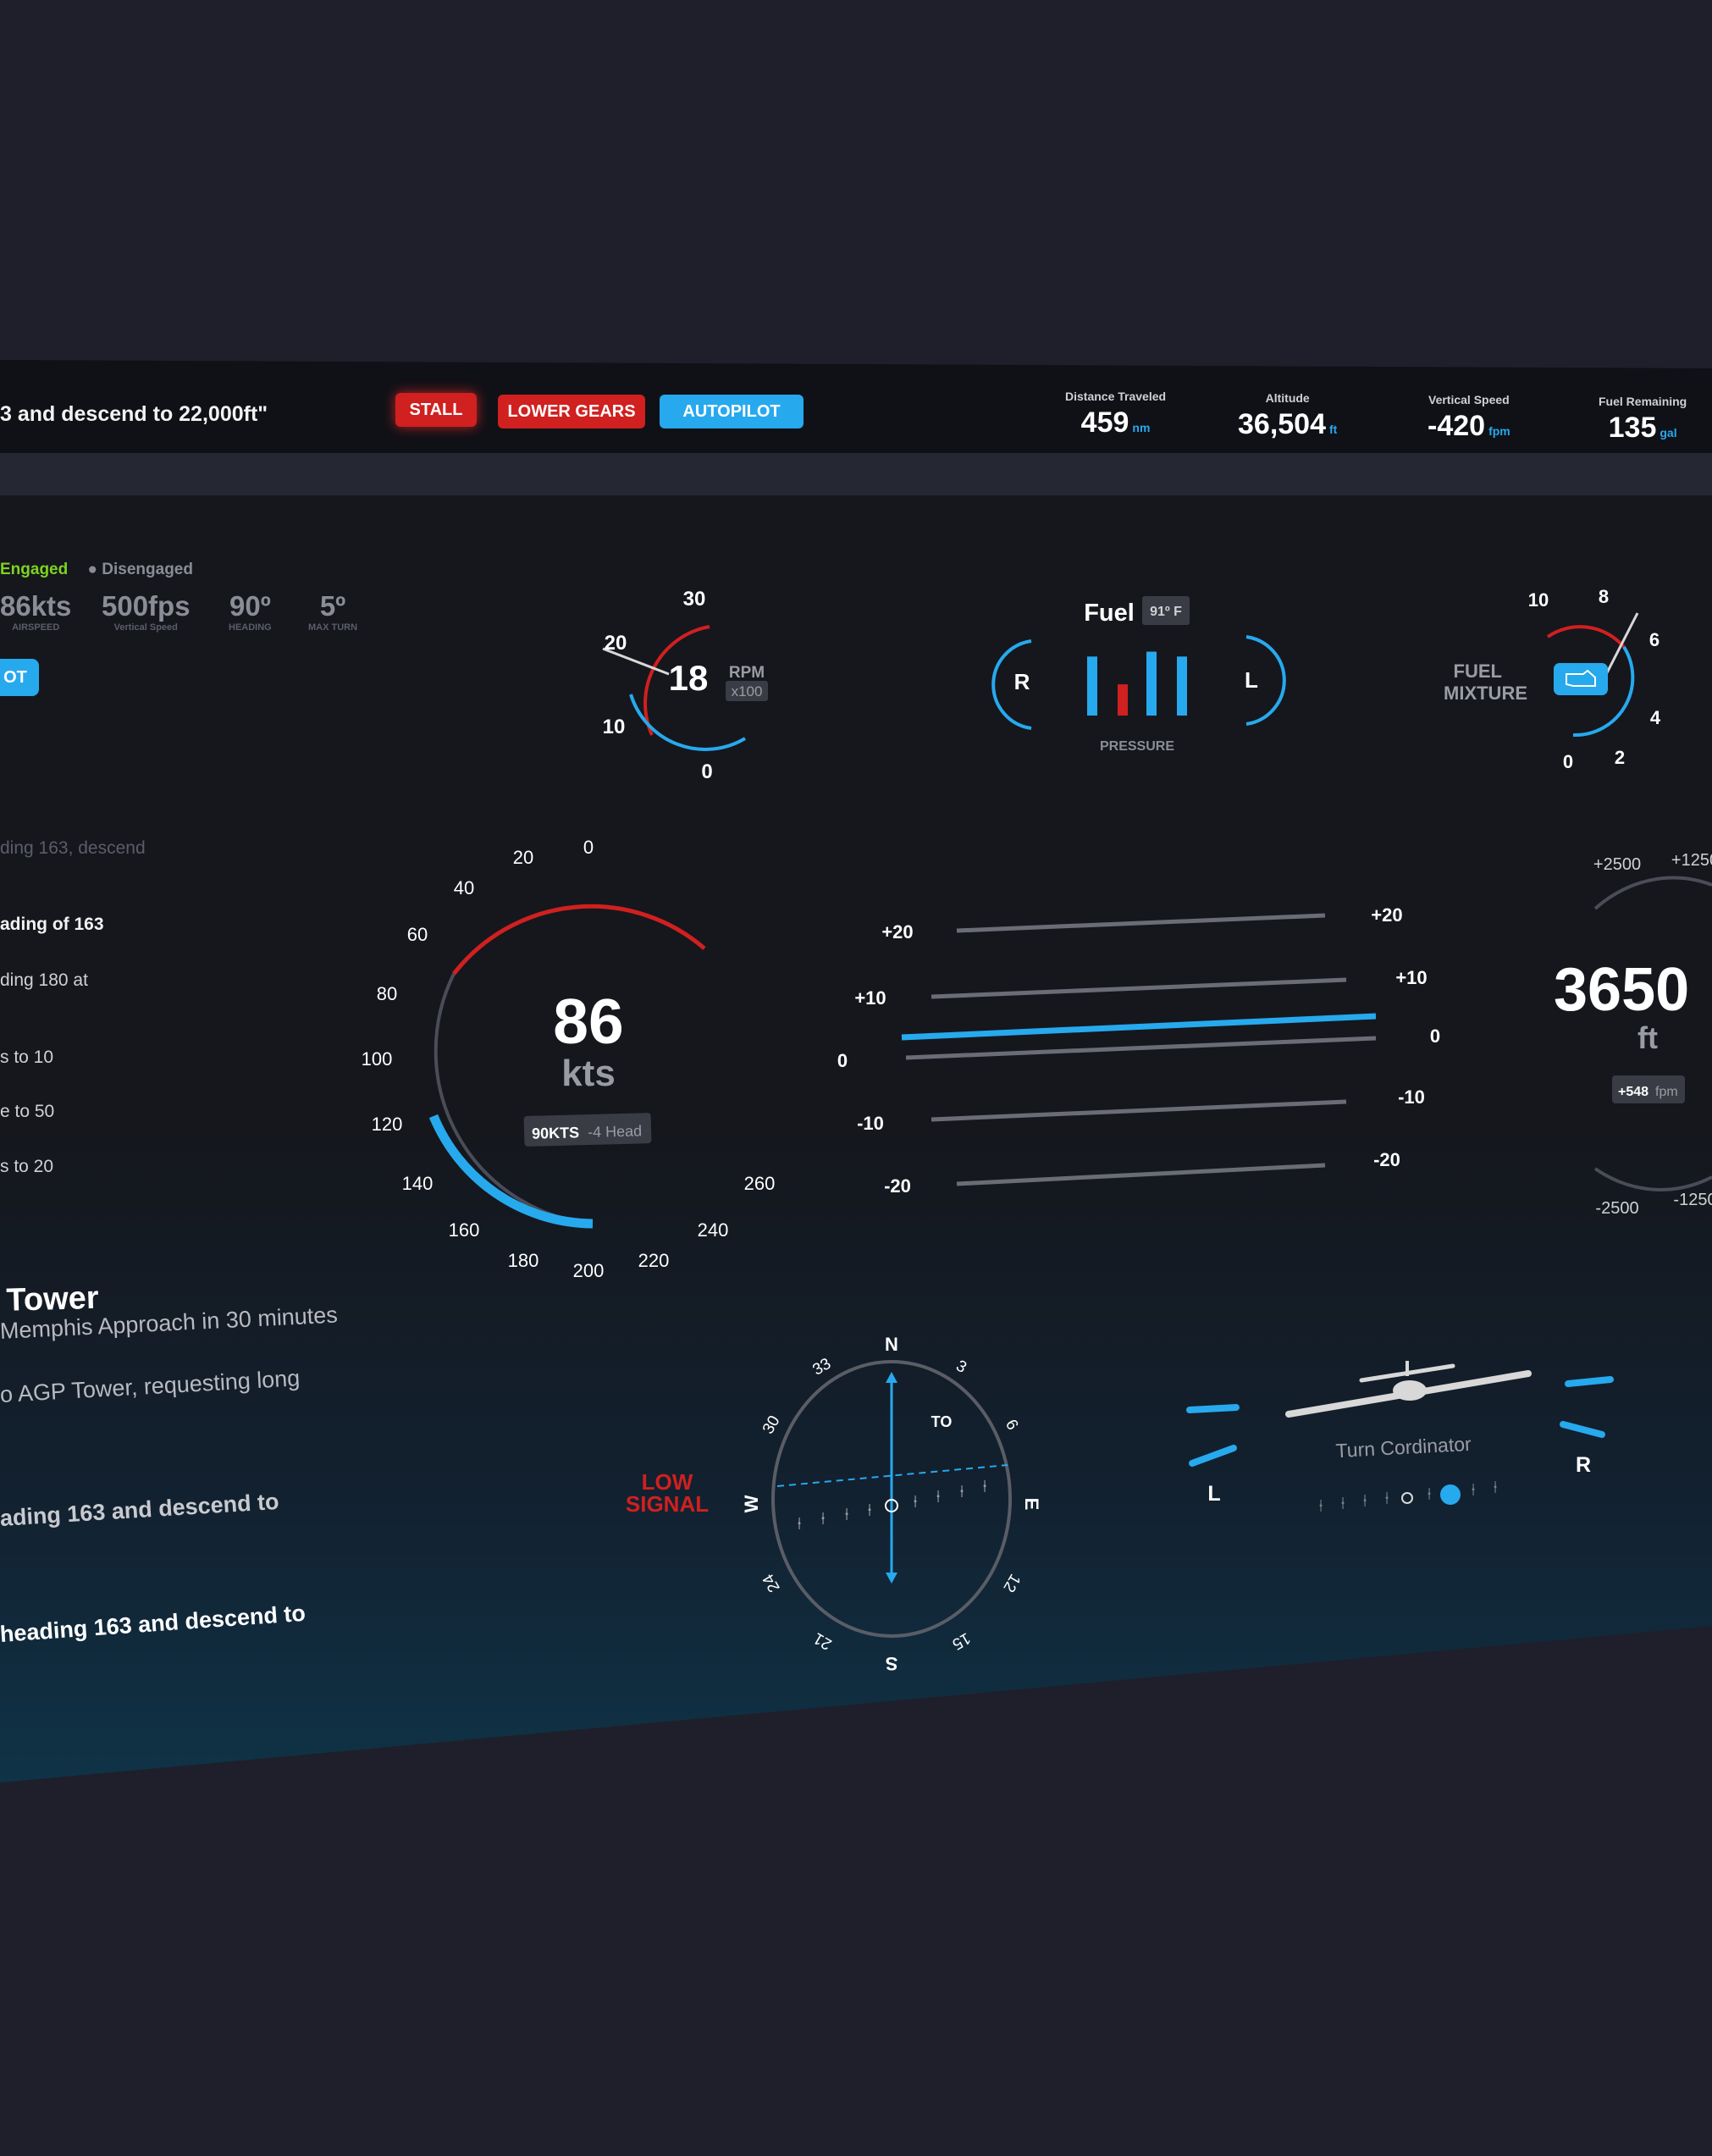 The width and height of the screenshot is (1712, 2156). What do you see at coordinates (333, 627) in the screenshot?
I see `ap-label: MAX TURN` at bounding box center [333, 627].